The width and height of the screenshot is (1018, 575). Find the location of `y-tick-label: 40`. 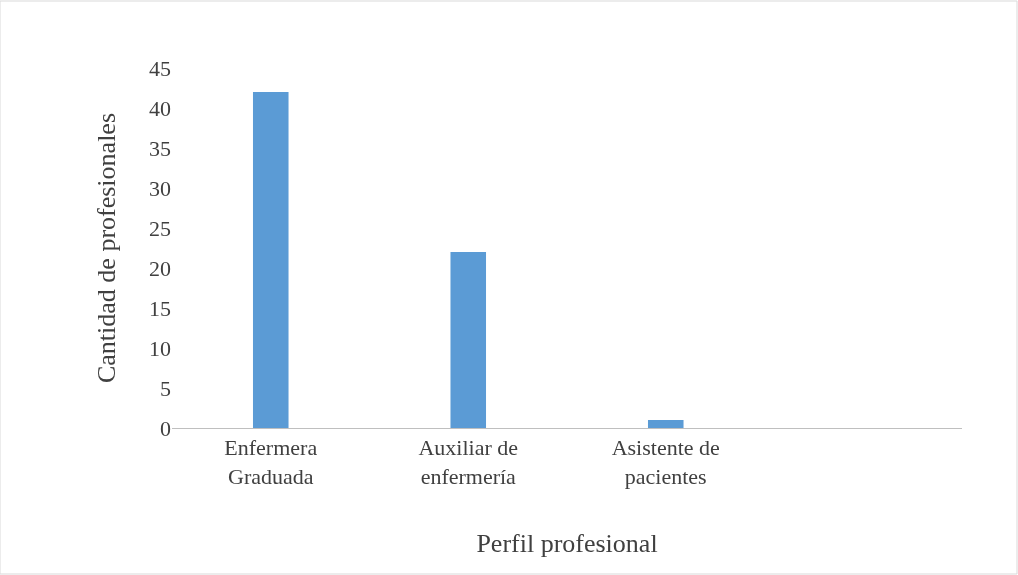

y-tick-label: 40 is located at coordinates (160, 108).